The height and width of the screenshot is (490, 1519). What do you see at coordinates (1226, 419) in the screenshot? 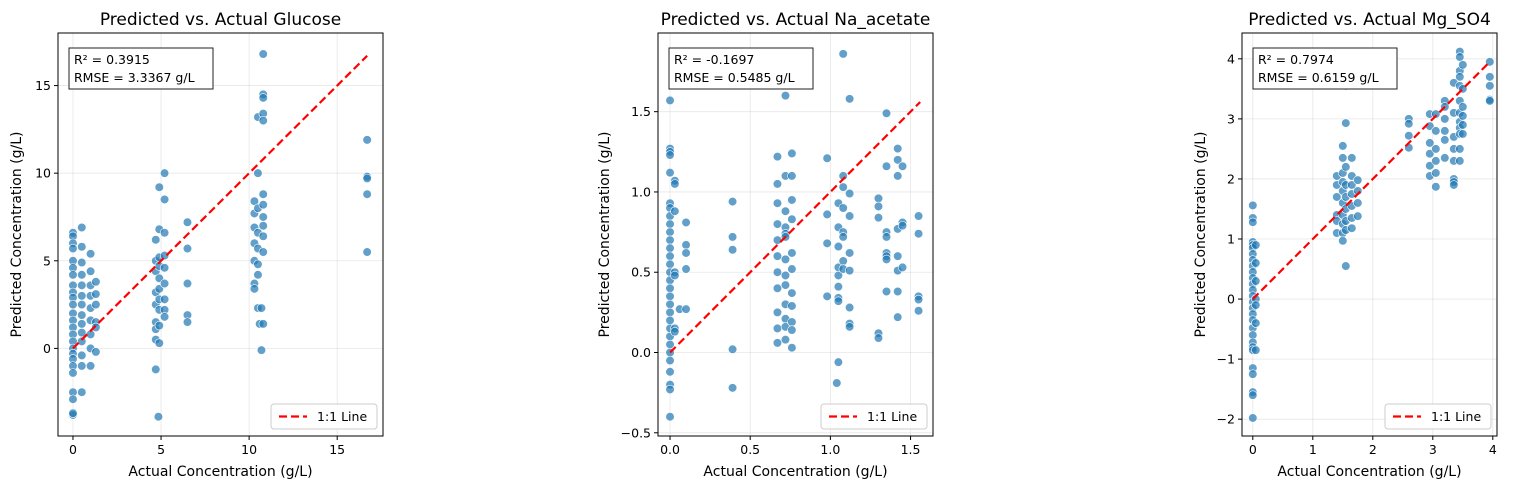
I see `y-tick-label: −2` at bounding box center [1226, 419].